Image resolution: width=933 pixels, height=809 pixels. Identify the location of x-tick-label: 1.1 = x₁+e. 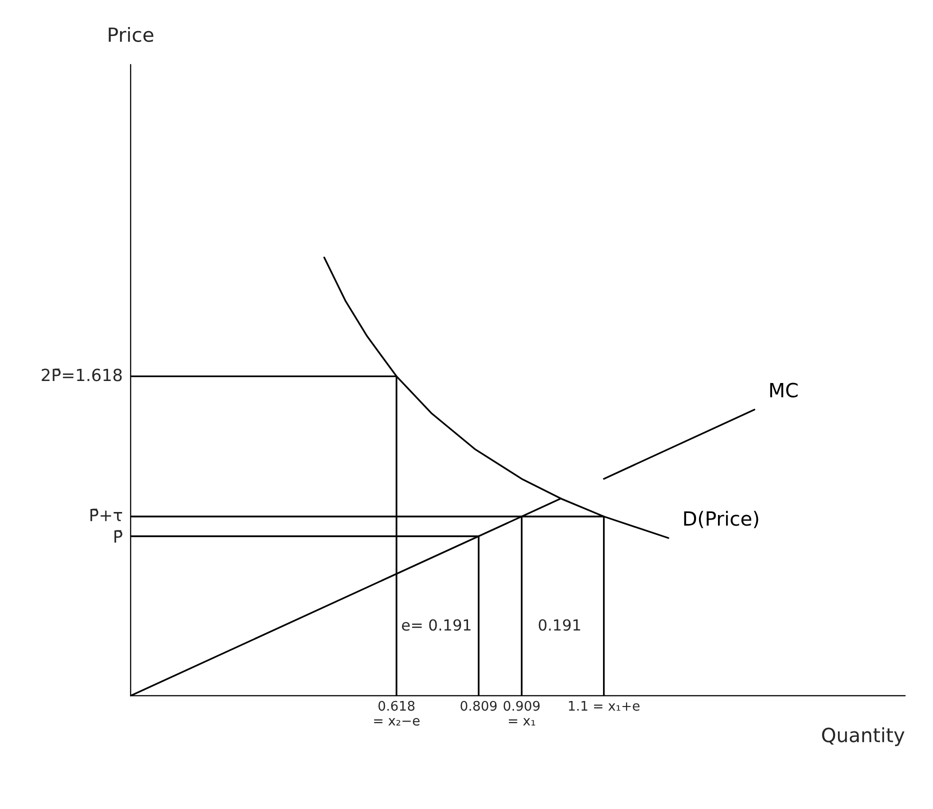
(604, 706).